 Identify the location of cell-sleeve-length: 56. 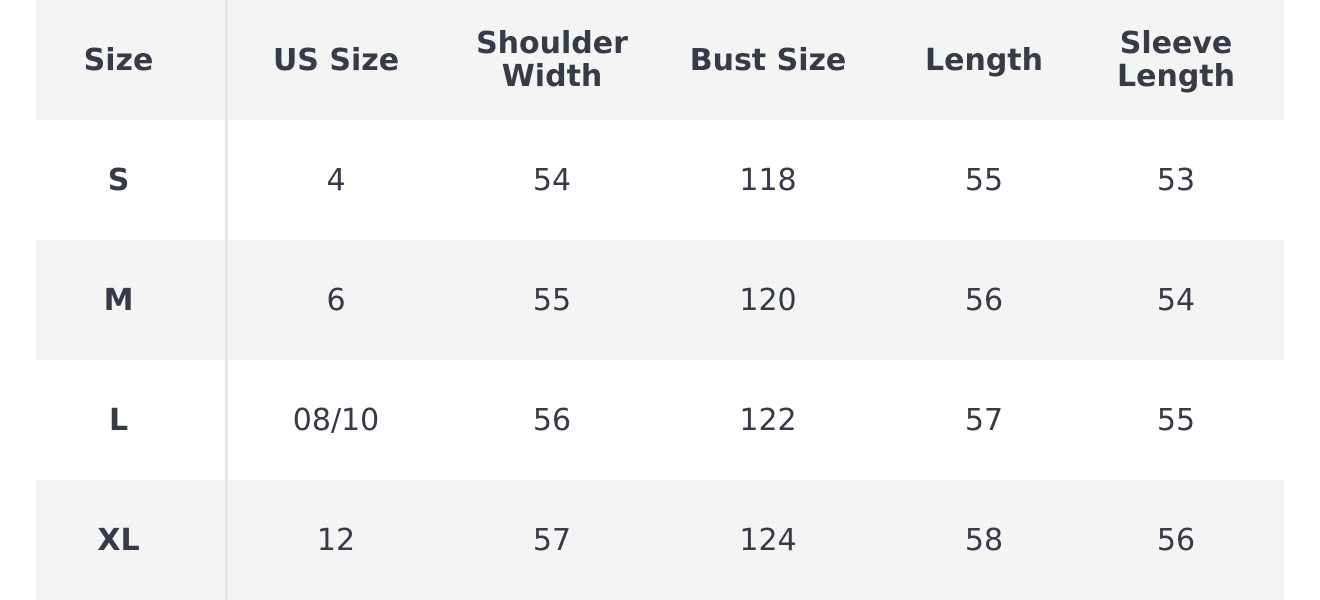
(1176, 540).